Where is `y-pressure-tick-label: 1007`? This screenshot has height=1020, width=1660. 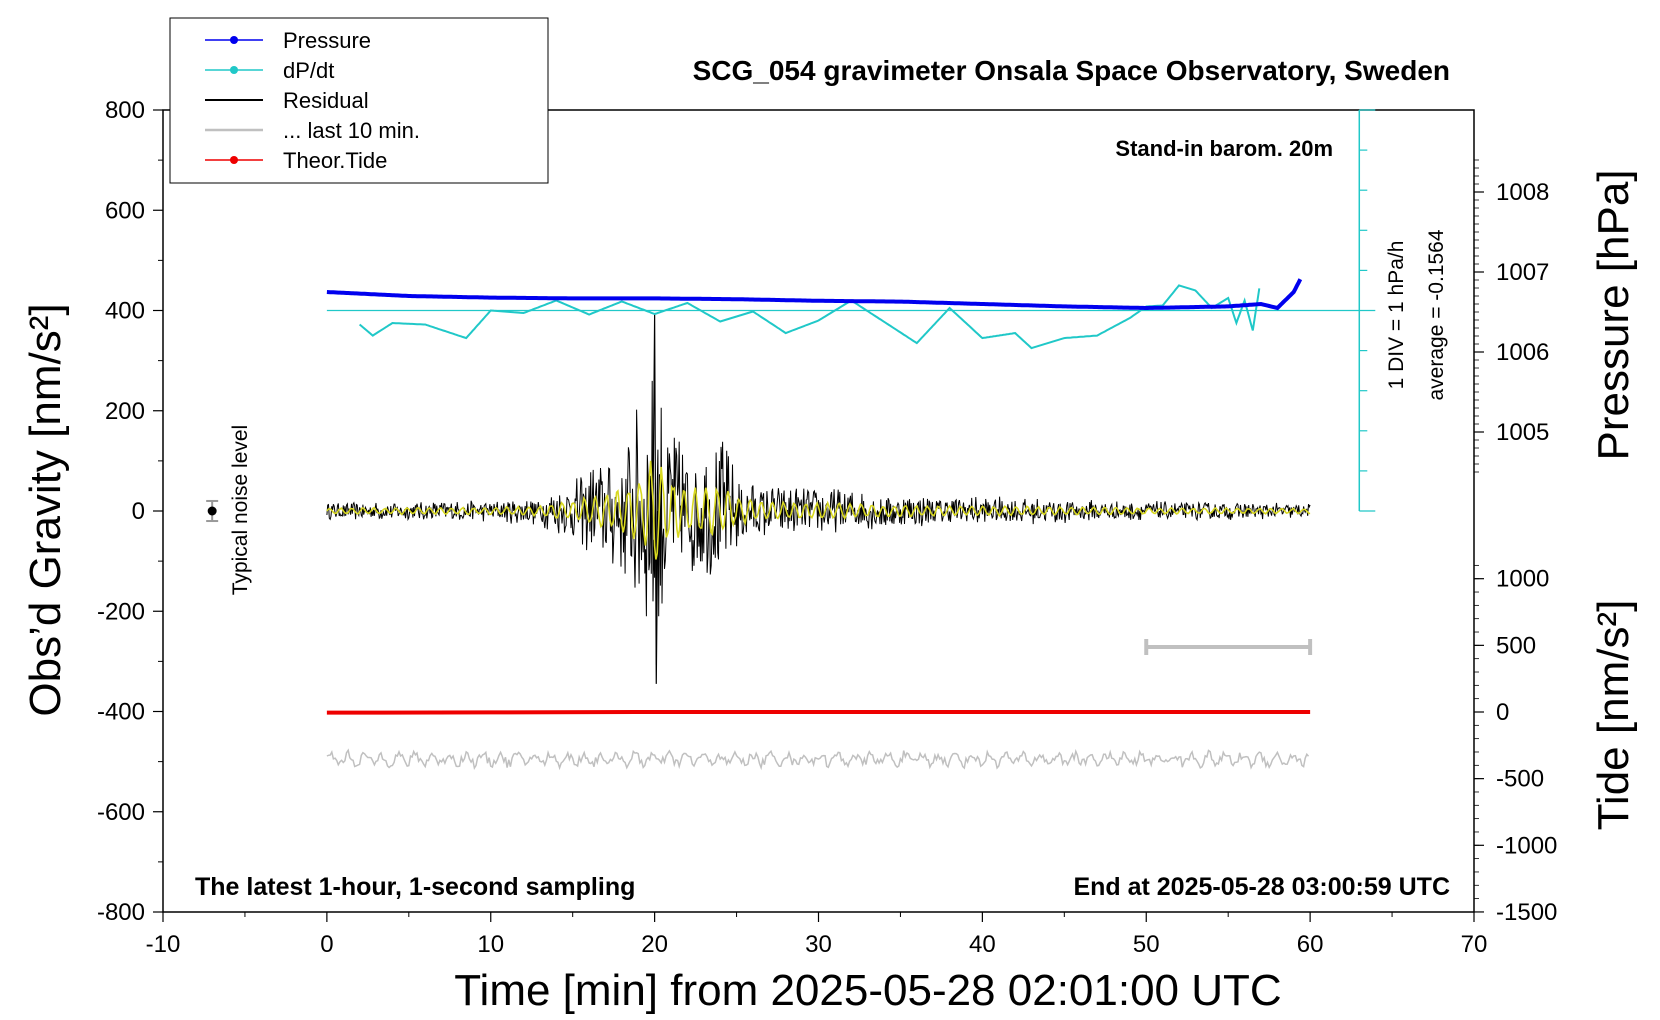
y-pressure-tick-label: 1007 is located at coordinates (1522, 272).